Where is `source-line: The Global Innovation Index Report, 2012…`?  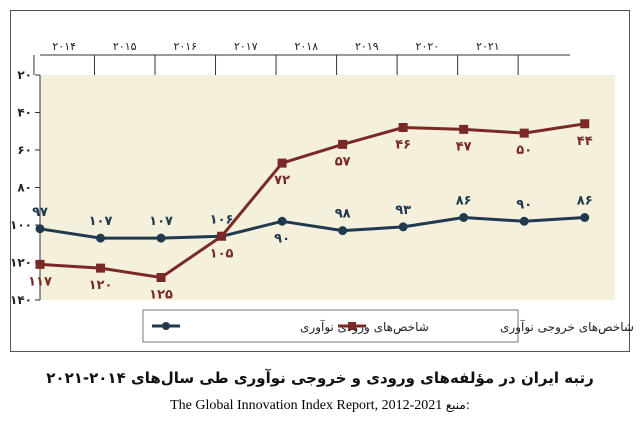
source-line: The Global Innovation Index Report, 2012… is located at coordinates (320, 406).